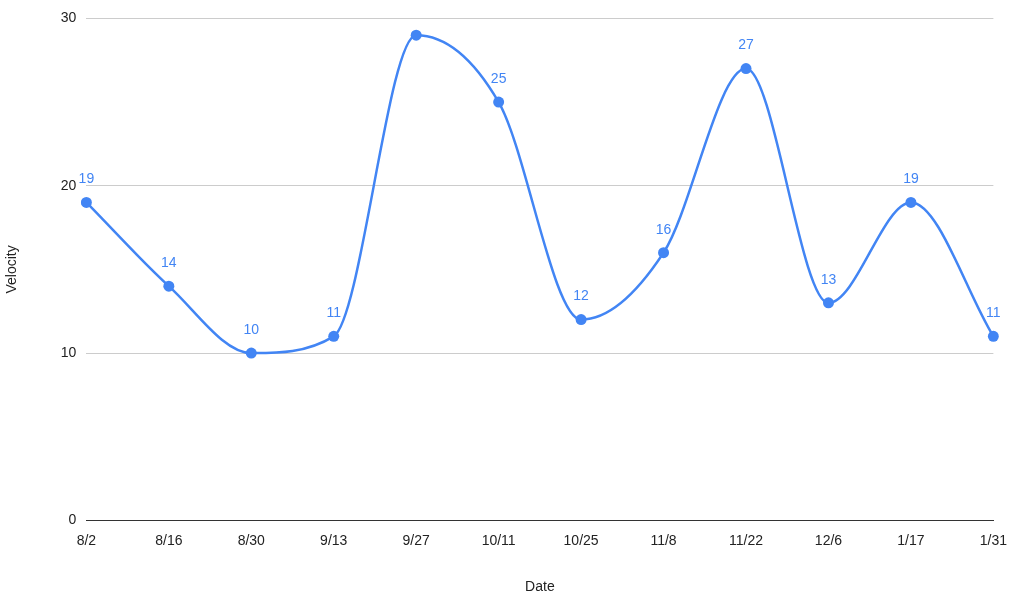 This screenshot has height=604, width=1019. What do you see at coordinates (663, 539) in the screenshot?
I see `x-tick-label: 11/8` at bounding box center [663, 539].